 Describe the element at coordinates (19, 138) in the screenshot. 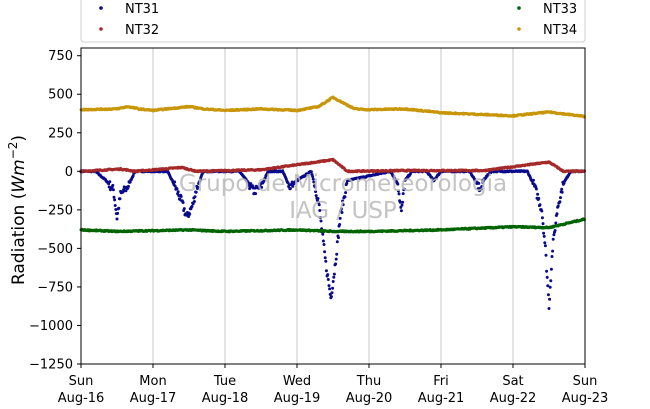

I see `y-label-close: )` at that location.